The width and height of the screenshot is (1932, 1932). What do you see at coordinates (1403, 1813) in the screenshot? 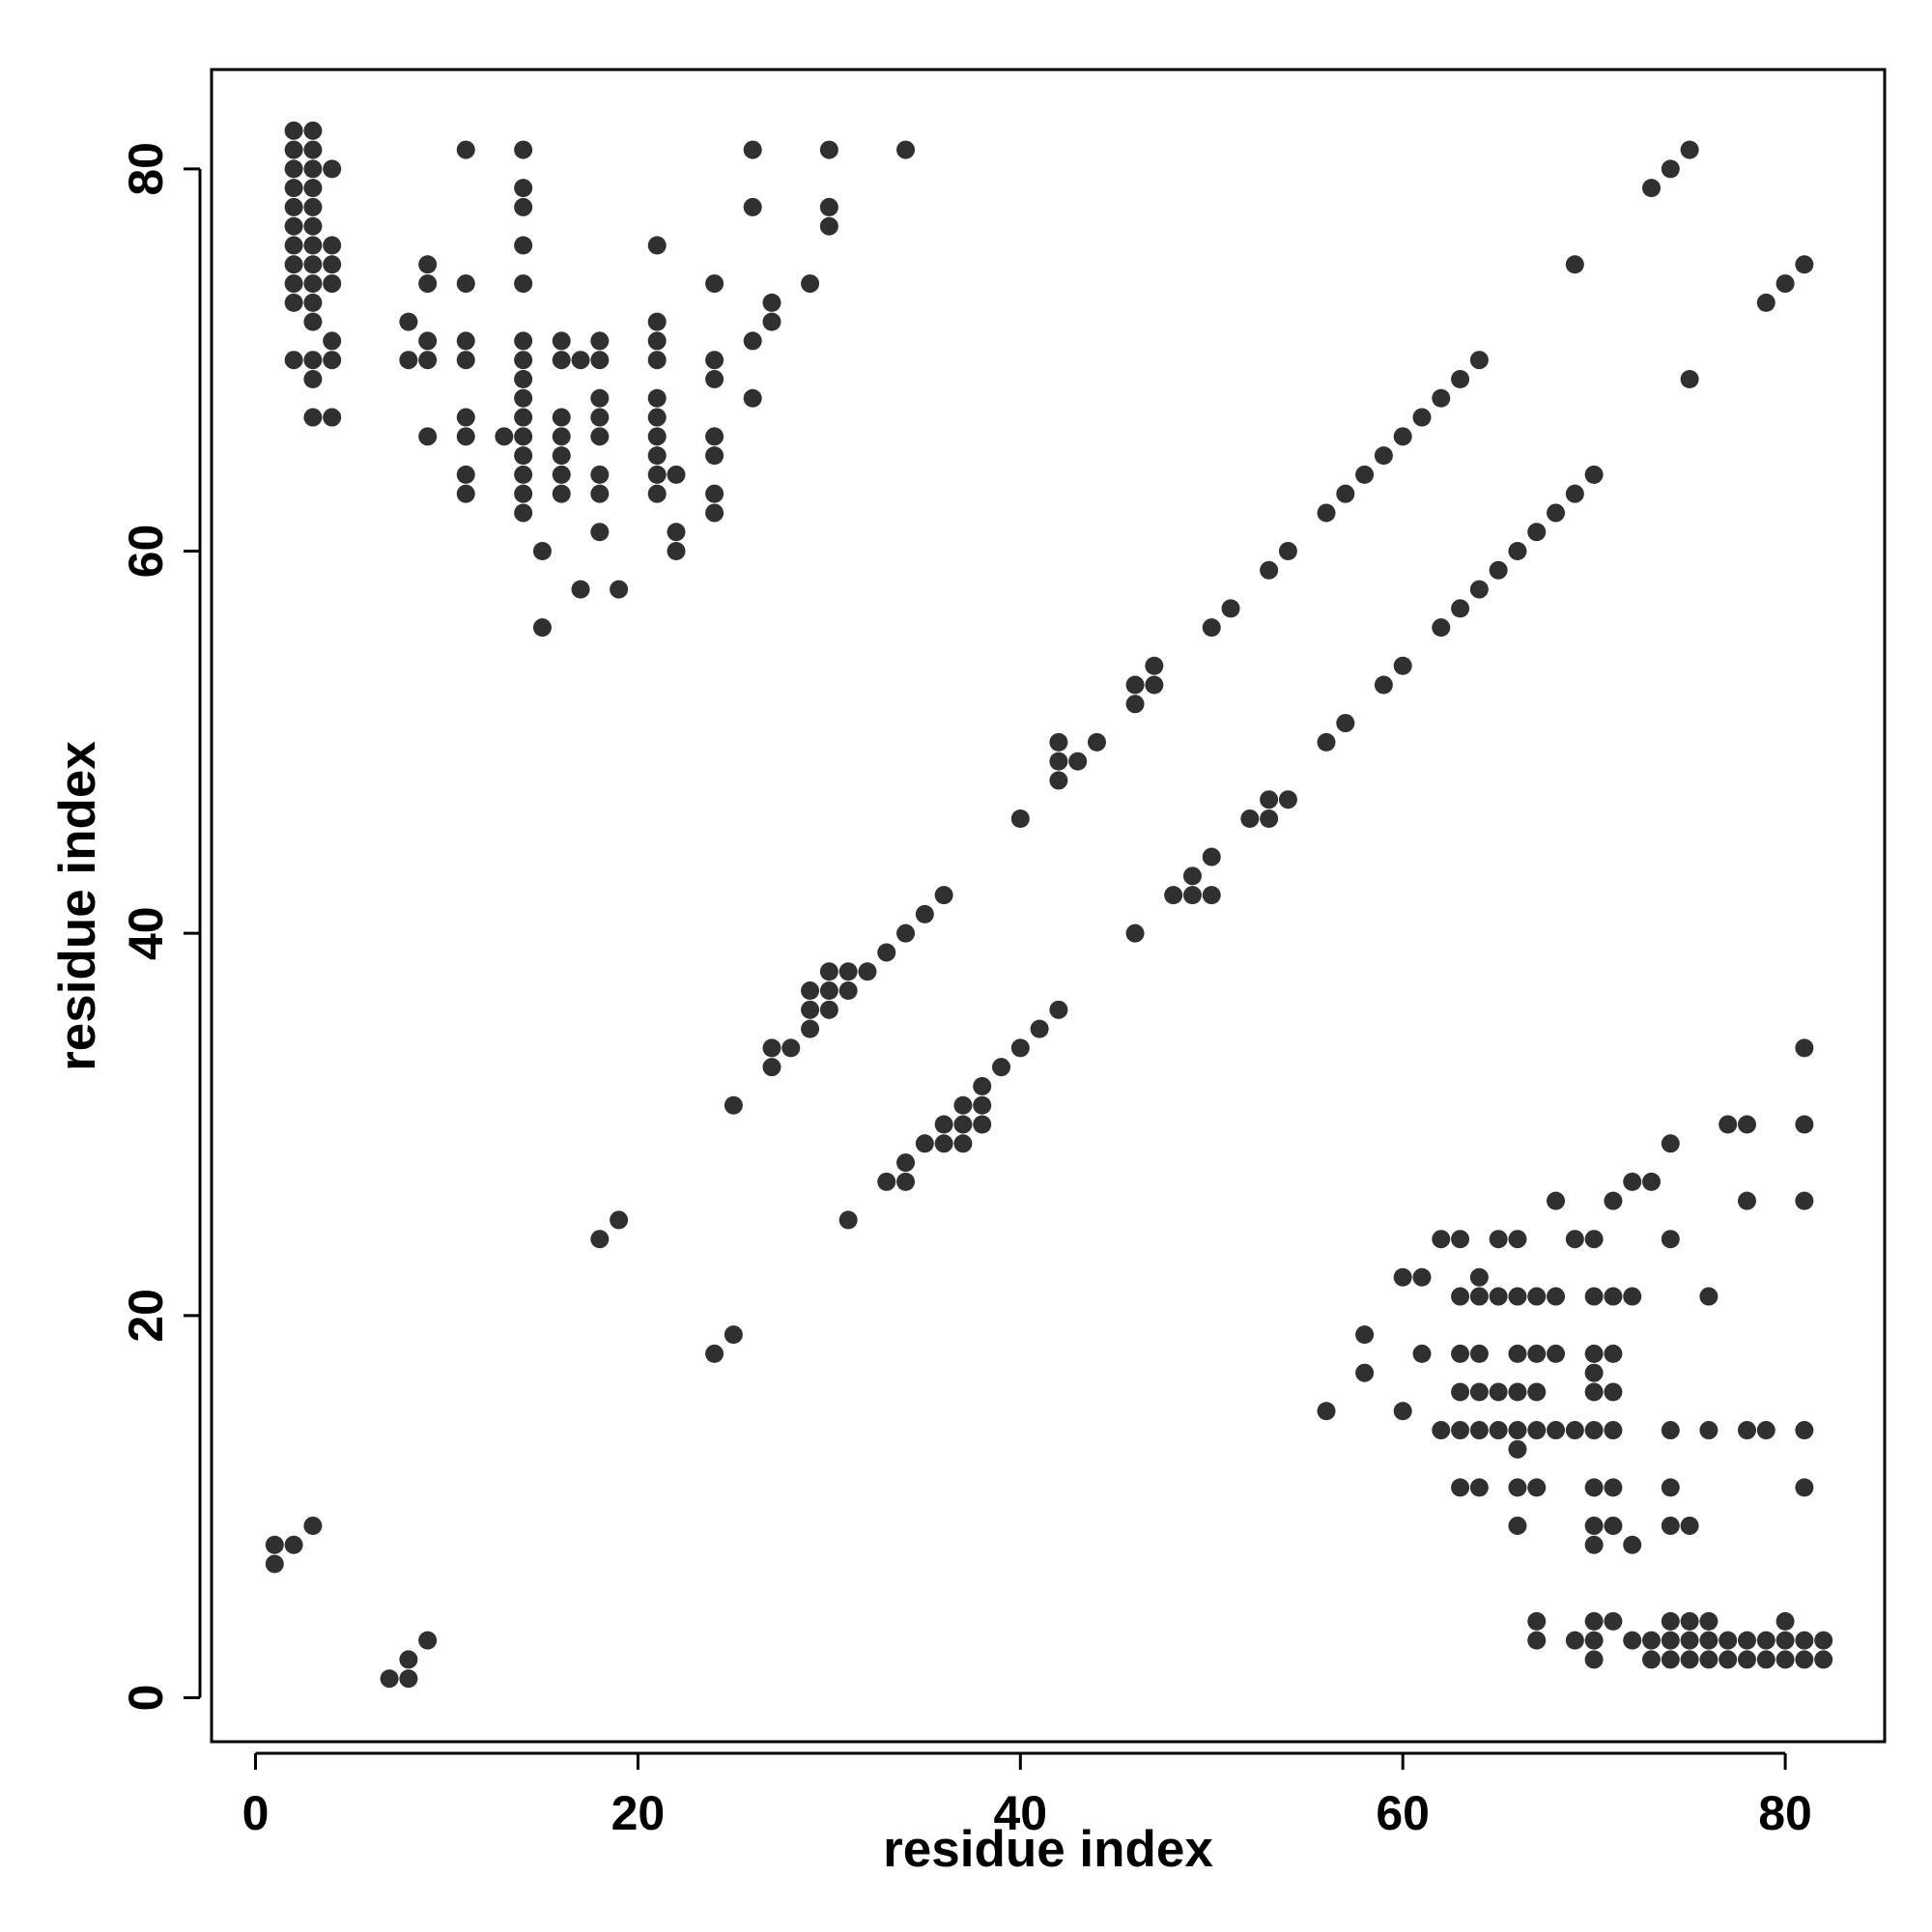
I see `x-tick-label: 60` at bounding box center [1403, 1813].